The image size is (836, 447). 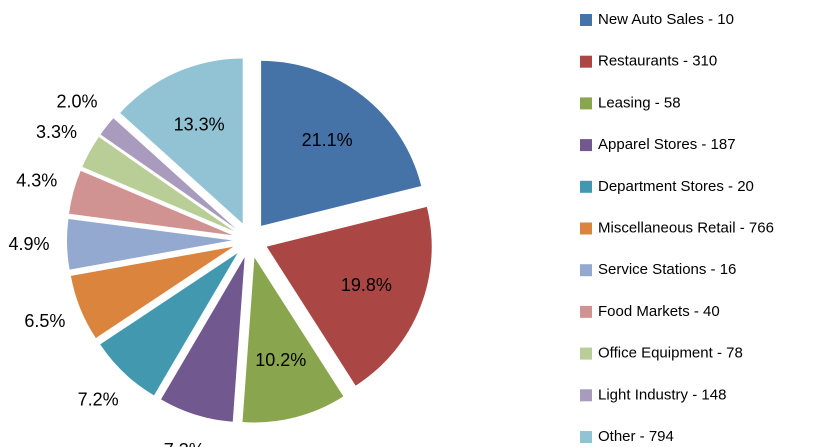 What do you see at coordinates (366, 285) in the screenshot?
I see `data-label: 19.8%` at bounding box center [366, 285].